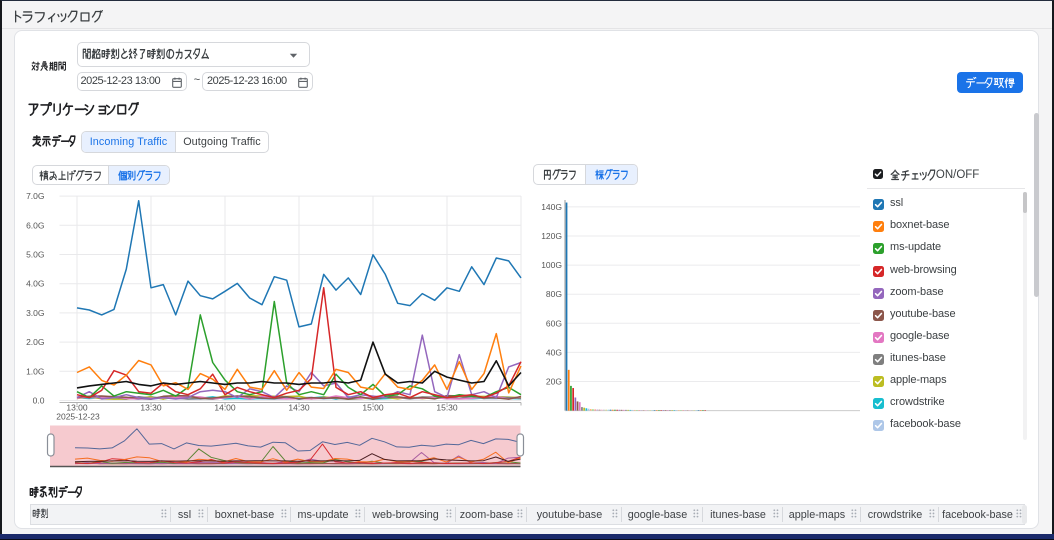 This screenshot has width=1054, height=540. What do you see at coordinates (39, 401) in the screenshot?
I see `svg-text: 0.0` at bounding box center [39, 401].